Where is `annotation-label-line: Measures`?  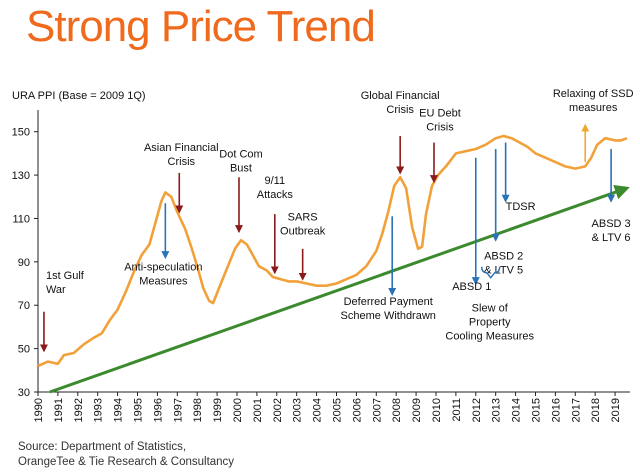
annotation-label-line: Measures is located at coordinates (163, 282).